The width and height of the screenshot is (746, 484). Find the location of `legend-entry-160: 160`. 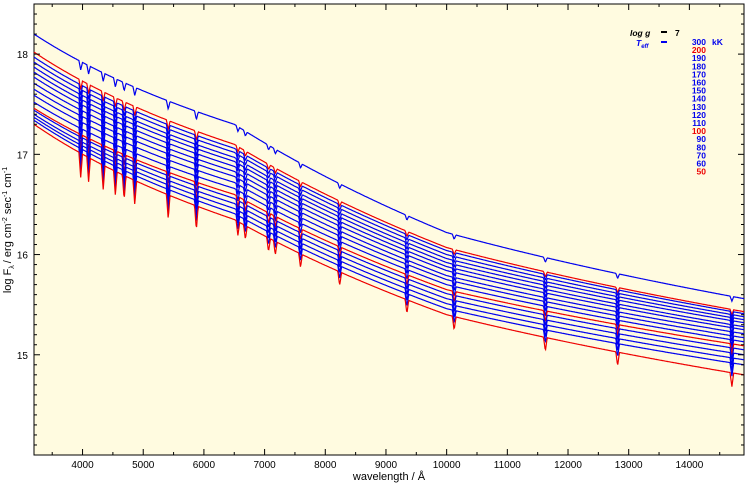

legend-entry-160: 160 is located at coordinates (699, 83).